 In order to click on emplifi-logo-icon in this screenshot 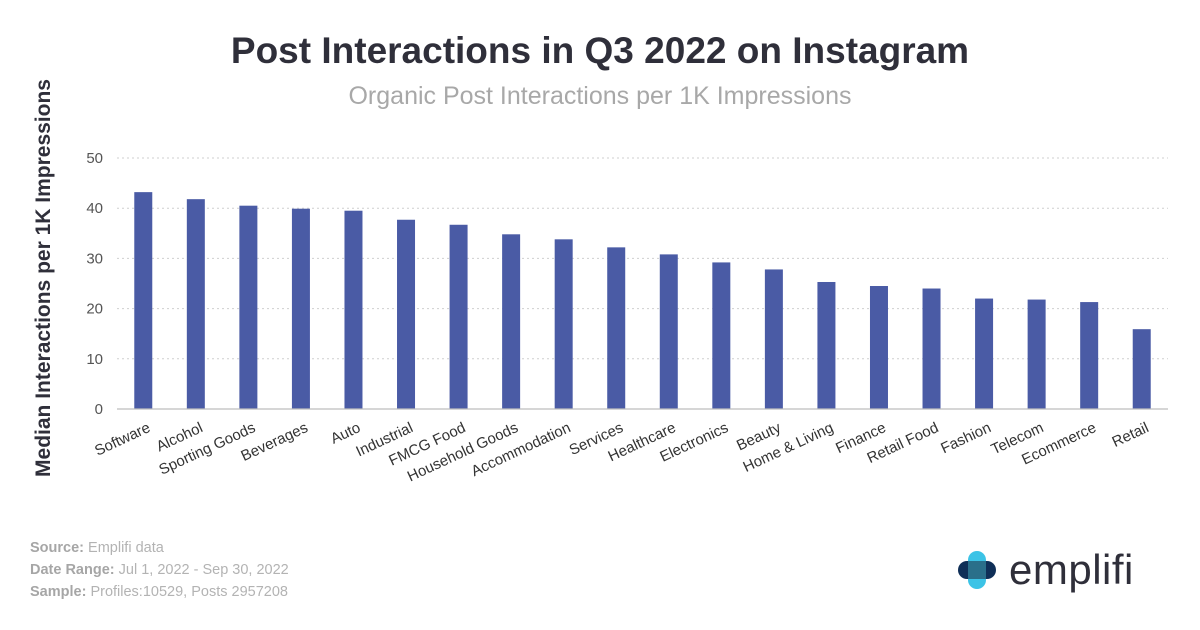, I will do `click(977, 570)`.